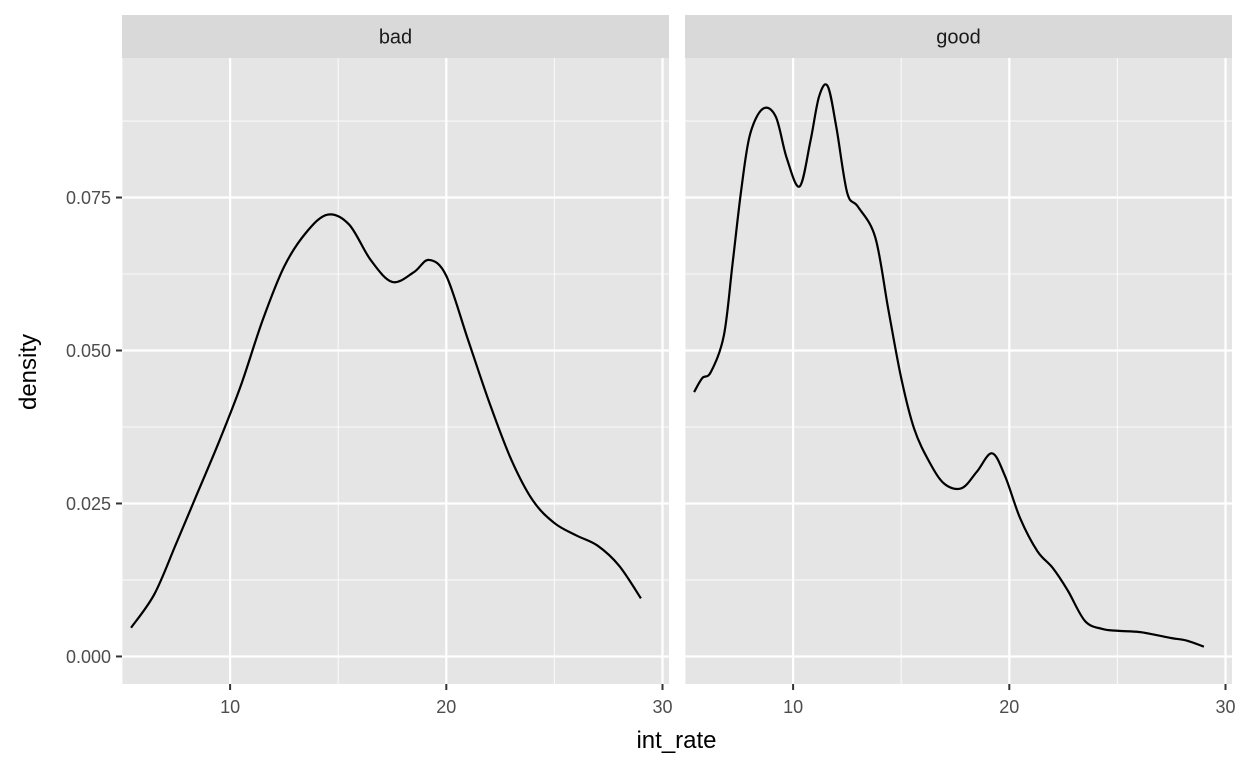 The image size is (1248, 768). I want to click on y-tick-label: 0.075, so click(88, 198).